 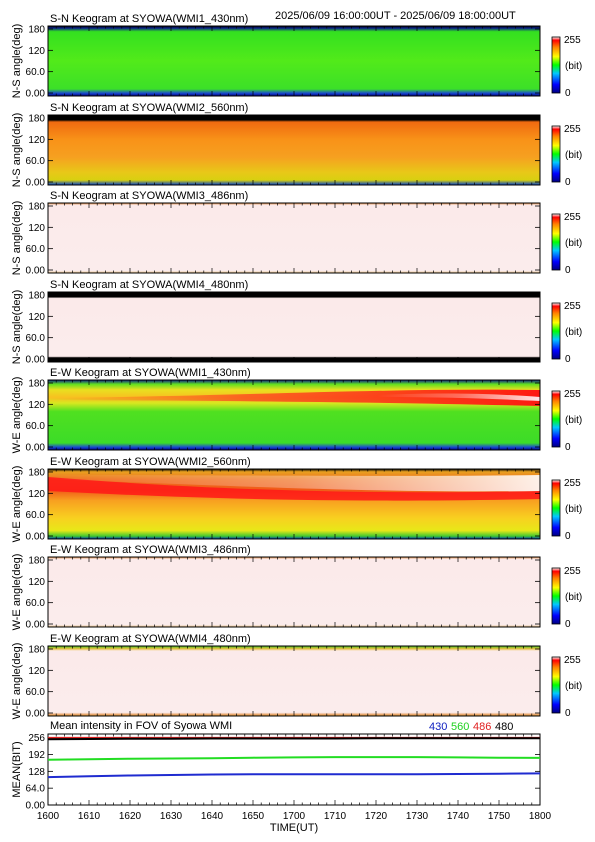 What do you see at coordinates (150, 550) in the screenshot?
I see `panel-title: E-W Keogram at SYOWA(WMI3_486nm)` at bounding box center [150, 550].